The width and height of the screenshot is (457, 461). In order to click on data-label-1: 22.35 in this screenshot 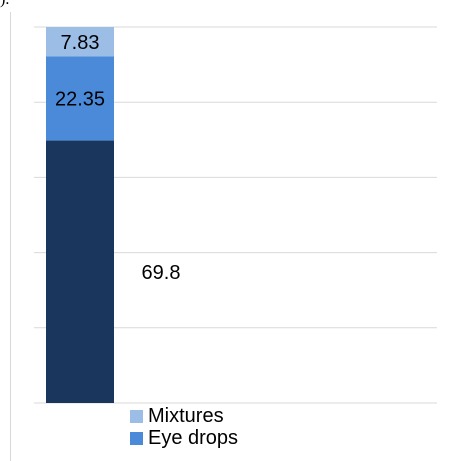, I will do `click(80, 100)`.